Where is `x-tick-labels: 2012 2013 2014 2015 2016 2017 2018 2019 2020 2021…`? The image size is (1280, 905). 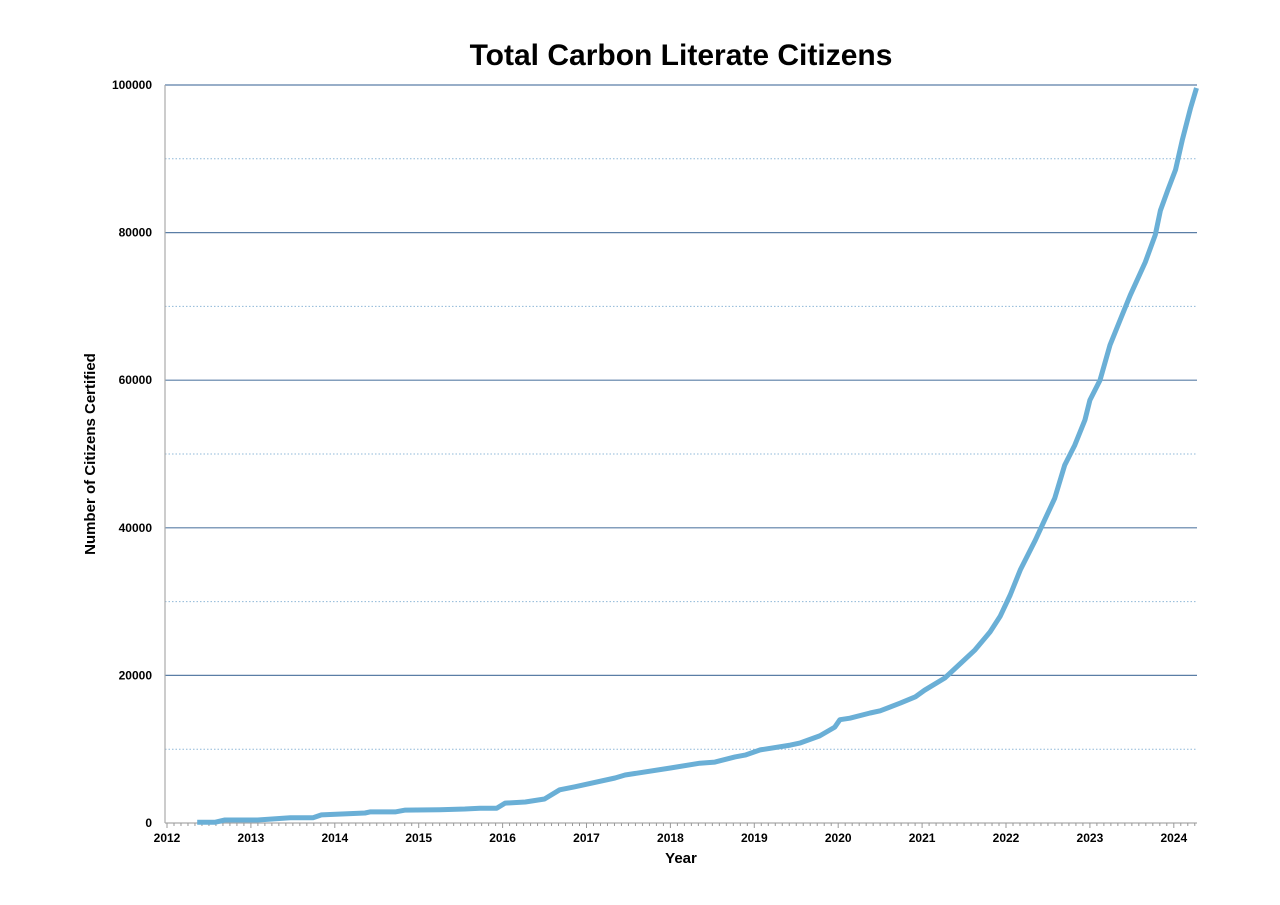 x-tick-labels: 2012 2013 2014 2015 2016 2017 2018 2019 2020 2021… is located at coordinates (671, 838).